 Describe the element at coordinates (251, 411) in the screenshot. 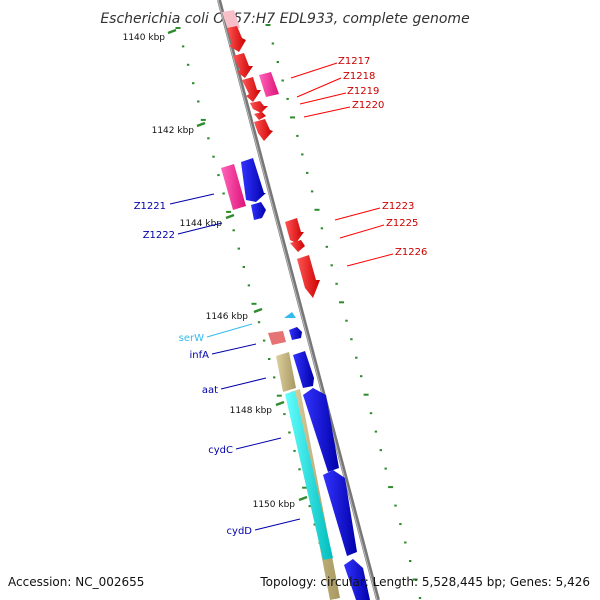

I see `kbp-label-1148: 1148 kbp` at that location.